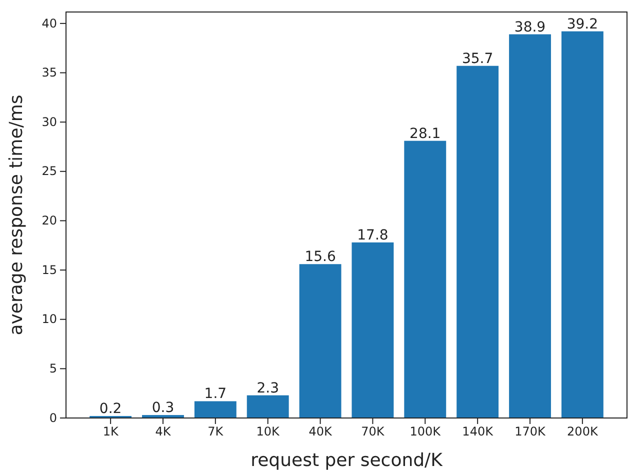 The height and width of the screenshot is (470, 629). What do you see at coordinates (268, 431) in the screenshot?
I see `x-tick-label: 10K` at bounding box center [268, 431].